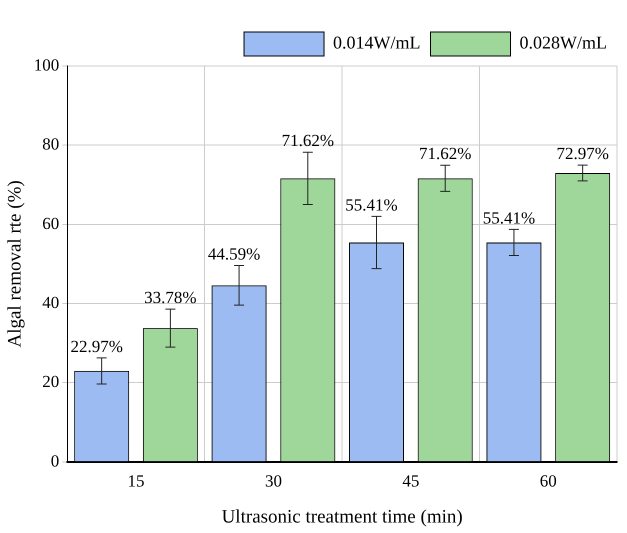  Describe the element at coordinates (136, 480) in the screenshot. I see `x-tick-label: 15` at that location.